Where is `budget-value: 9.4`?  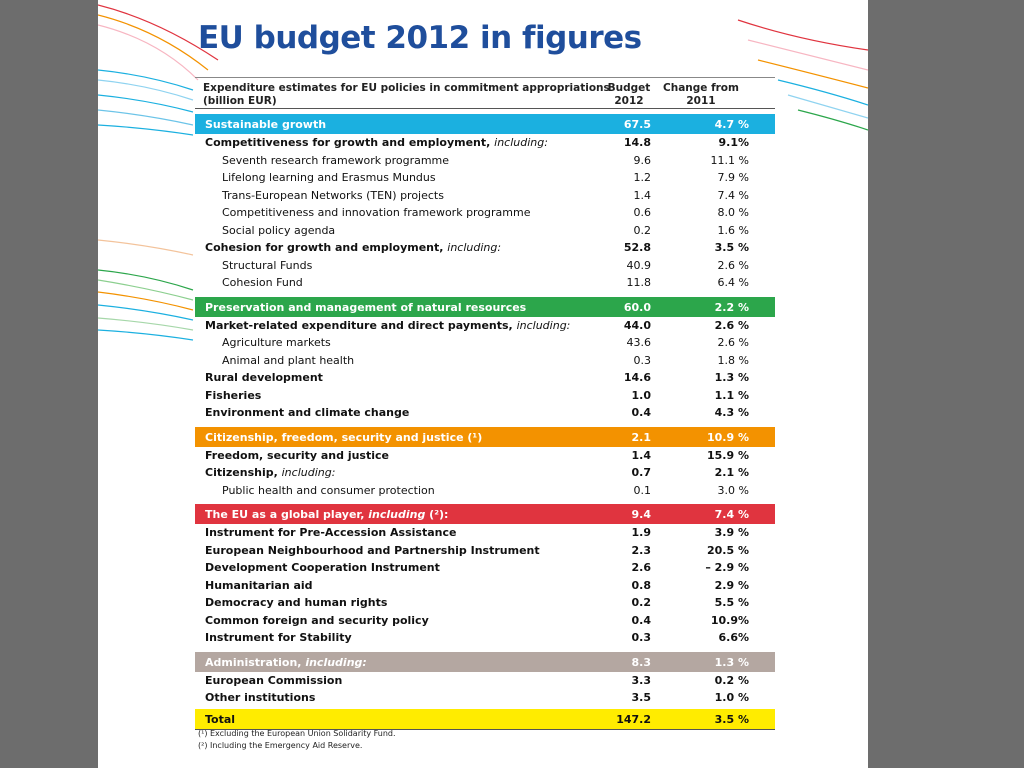
budget-value: 9.4 is located at coordinates (641, 514).